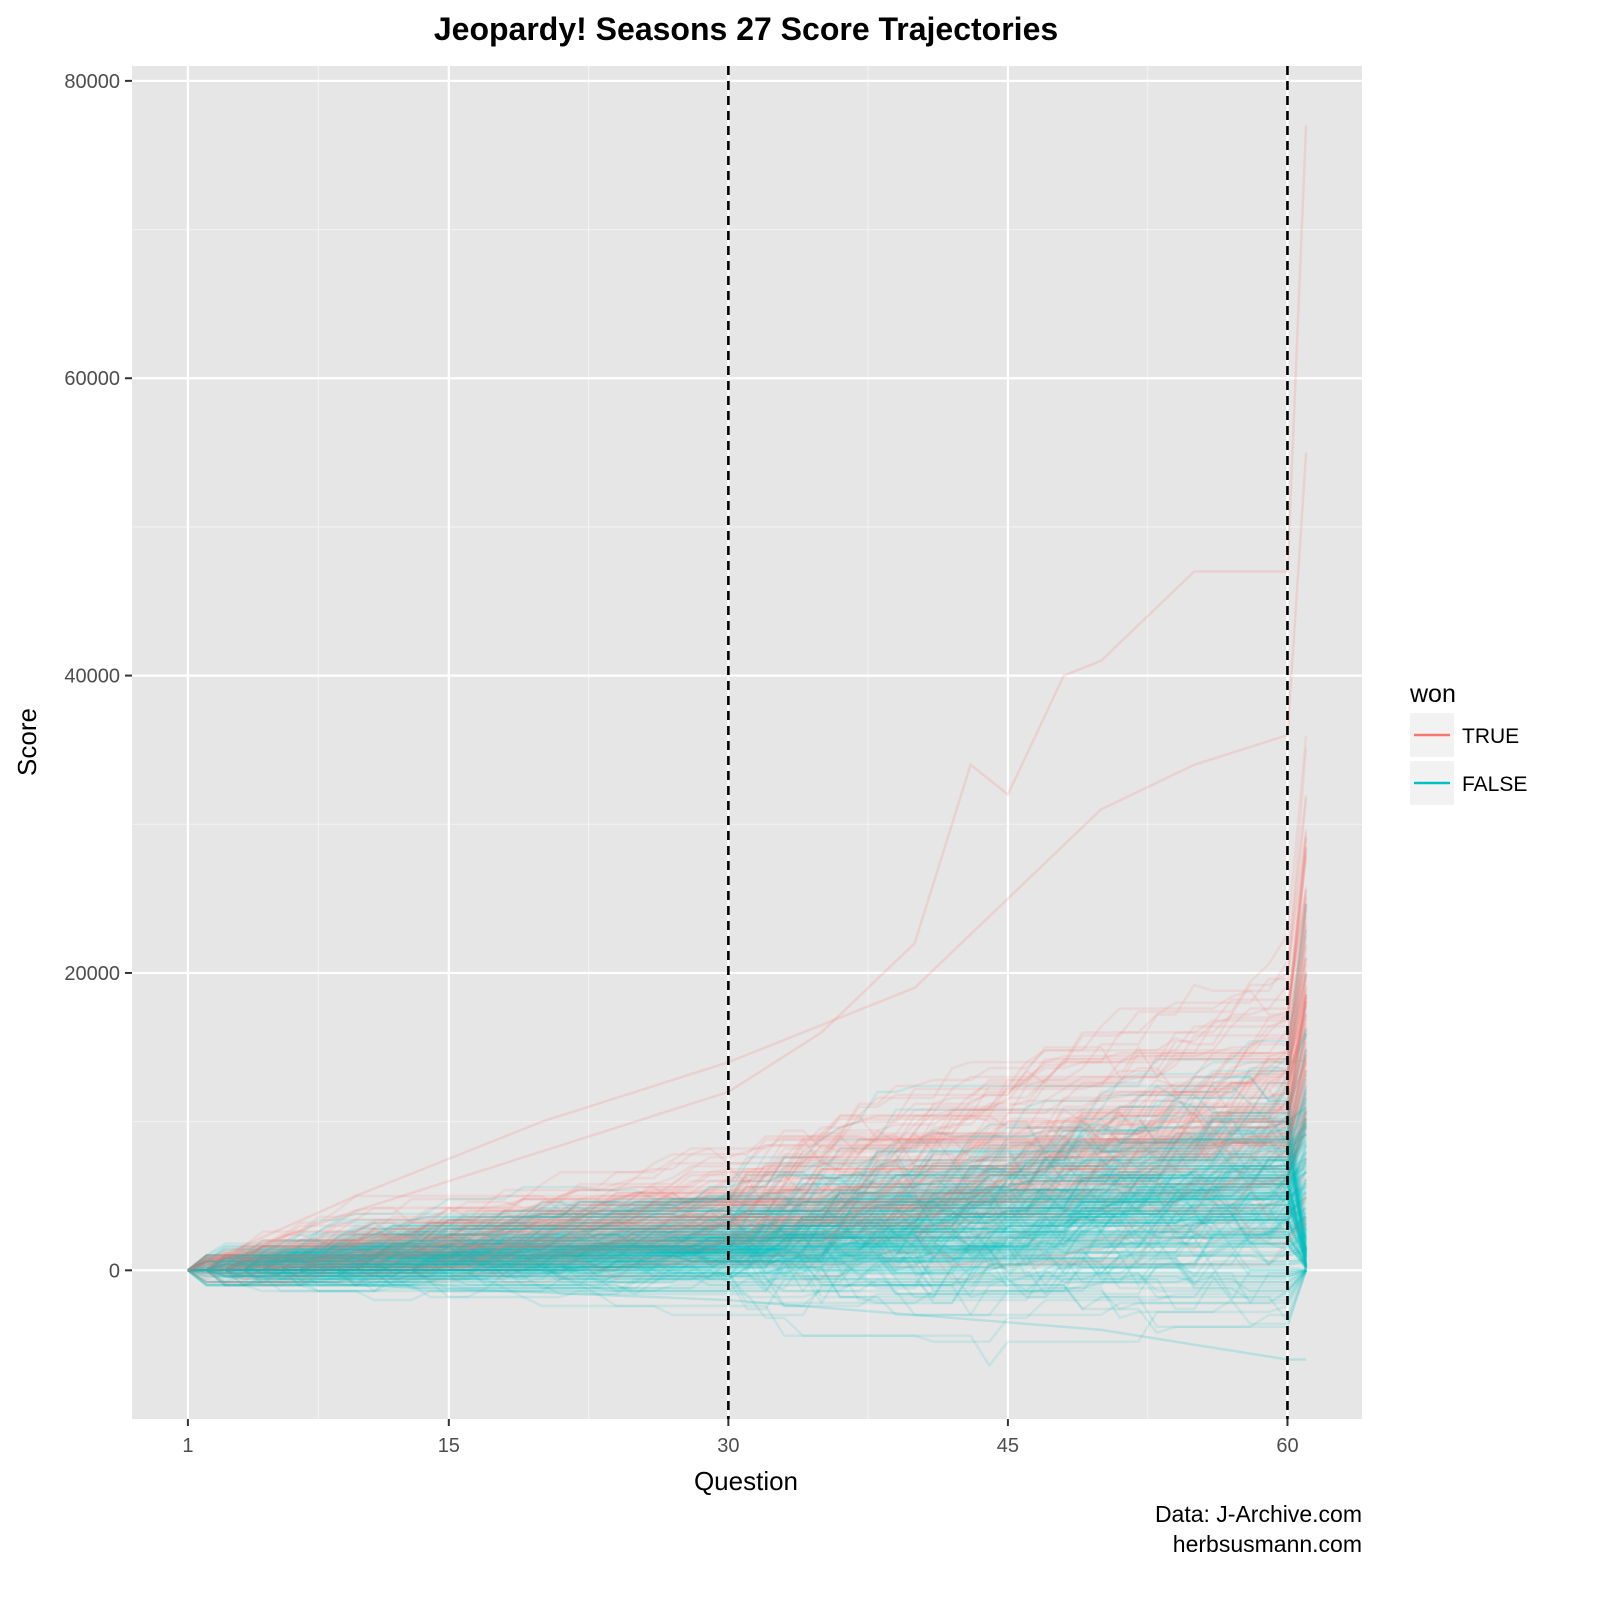 This screenshot has width=1600, height=1600. What do you see at coordinates (27, 742) in the screenshot?
I see `y-axis-title: Score` at bounding box center [27, 742].